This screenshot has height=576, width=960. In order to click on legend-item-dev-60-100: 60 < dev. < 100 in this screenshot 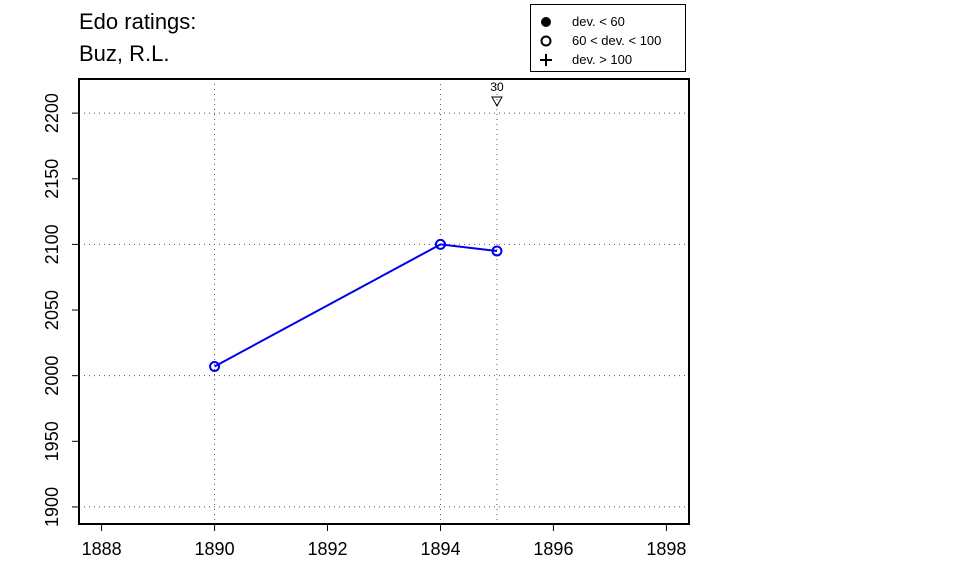, I will do `click(608, 41)`.